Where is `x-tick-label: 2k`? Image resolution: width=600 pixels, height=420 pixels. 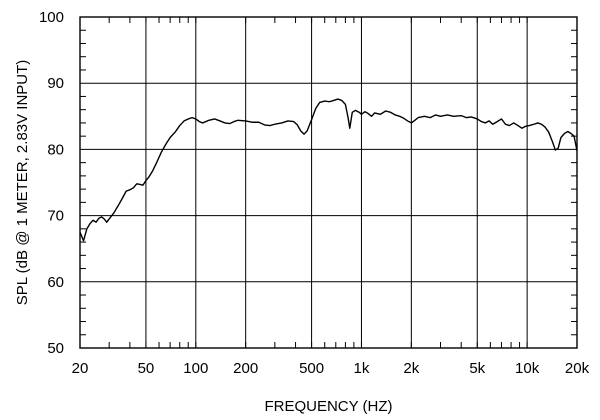 x-tick-label: 2k is located at coordinates (411, 368).